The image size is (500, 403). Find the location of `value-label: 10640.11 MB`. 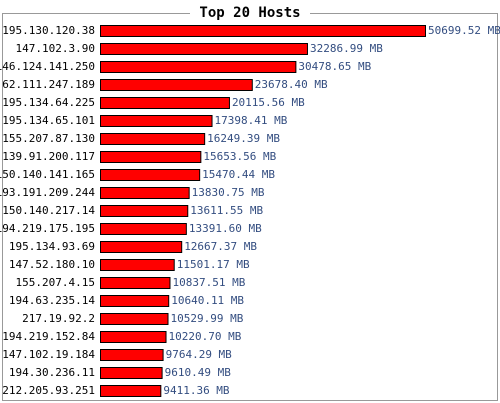

value-label: 10640.11 MB is located at coordinates (207, 300).